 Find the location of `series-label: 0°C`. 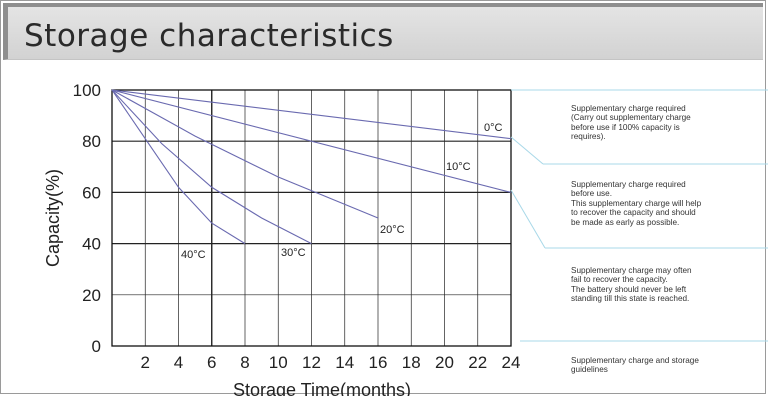

series-label: 0°C is located at coordinates (493, 128).